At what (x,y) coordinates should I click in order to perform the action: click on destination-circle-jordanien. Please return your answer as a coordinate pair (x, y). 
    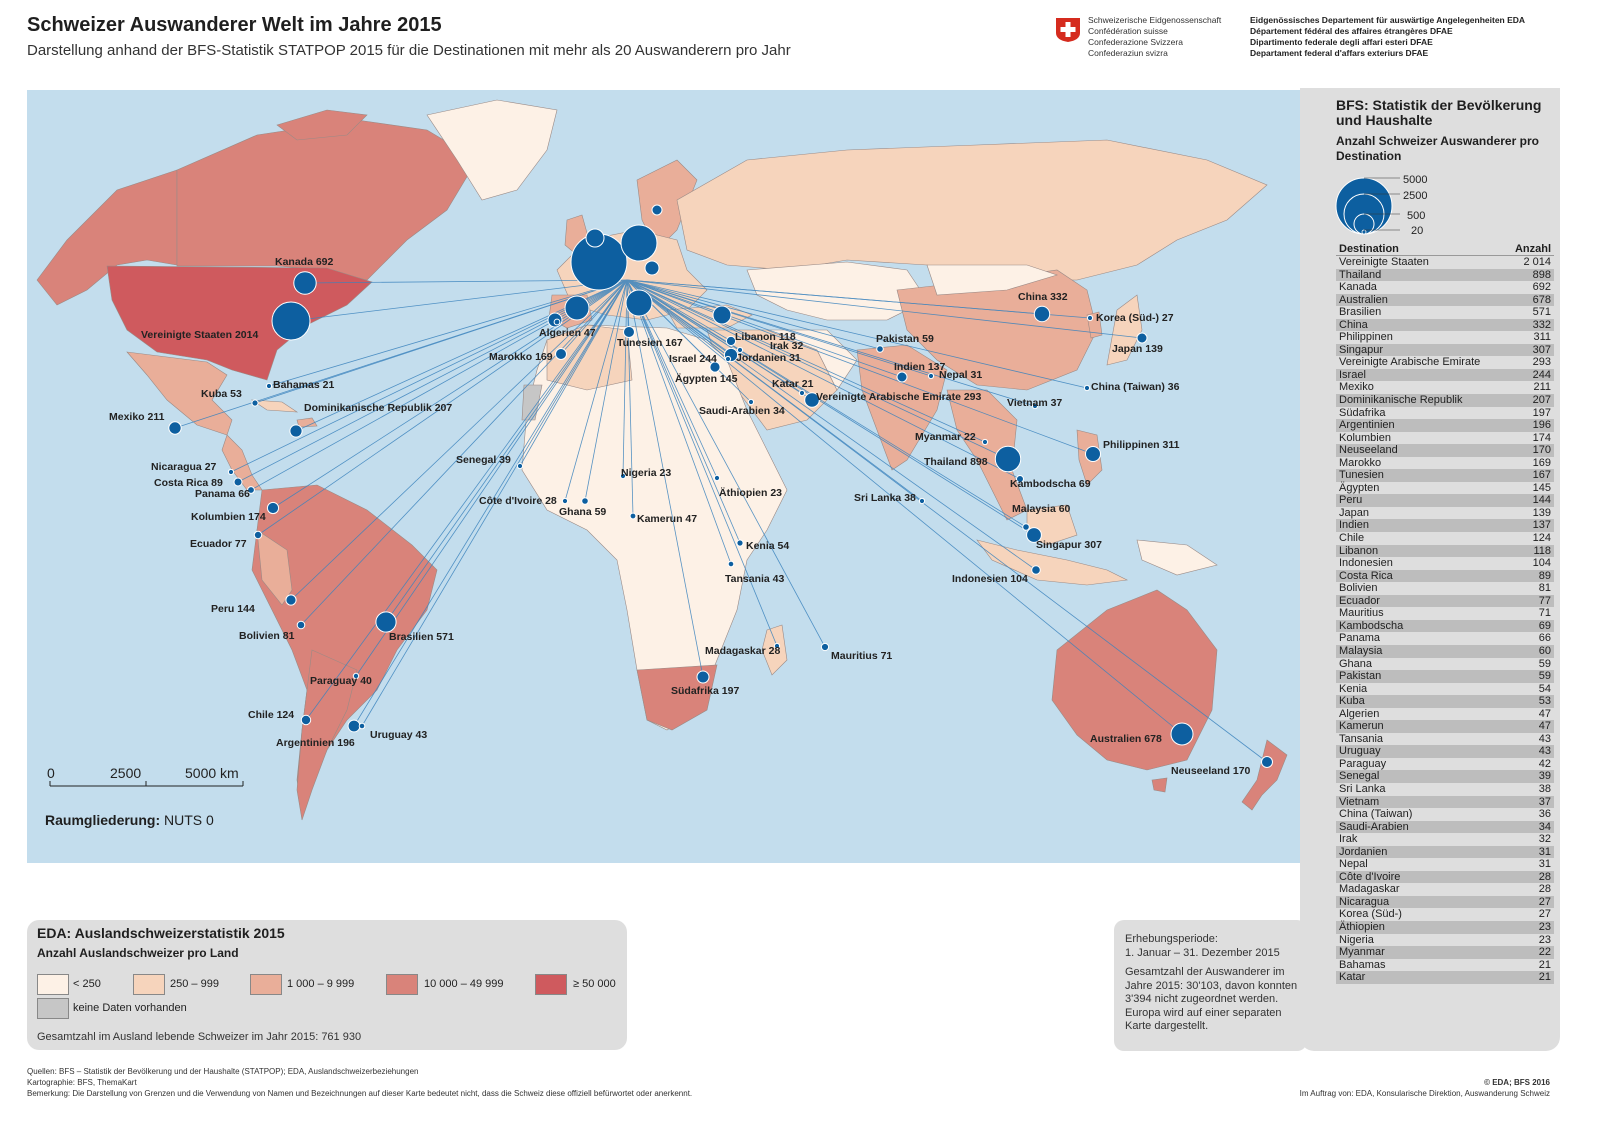
    Looking at the image, I should click on (728, 359).